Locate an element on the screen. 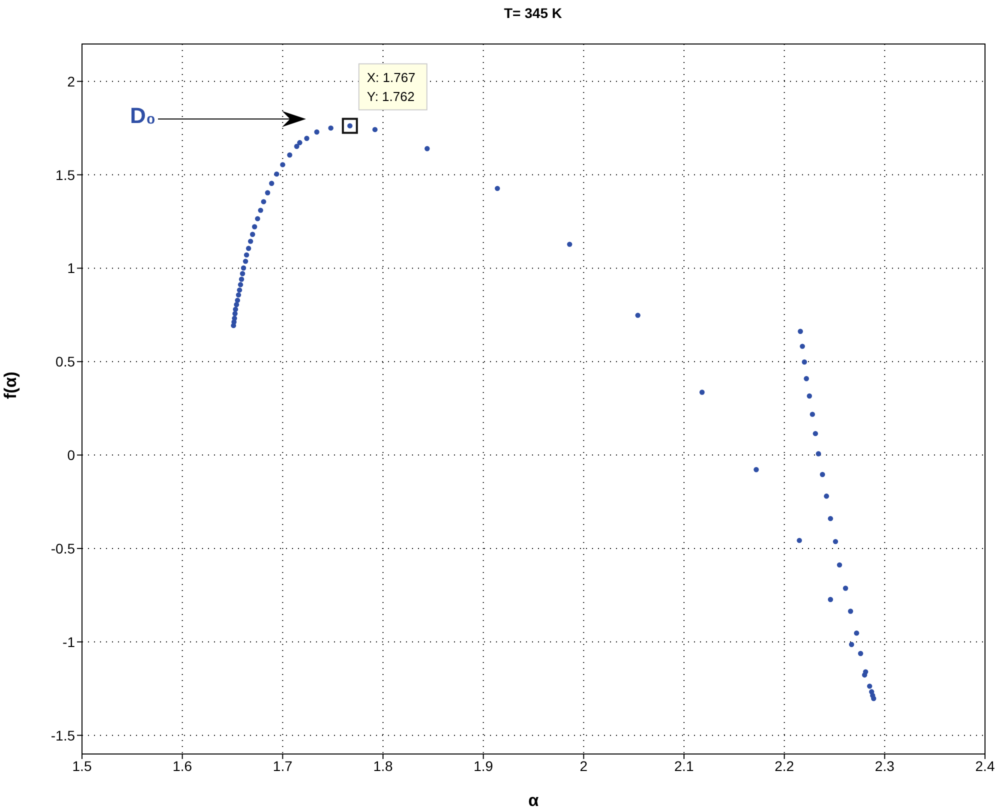 This screenshot has height=808, width=999. y-tick-label: 2 is located at coordinates (71, 81).